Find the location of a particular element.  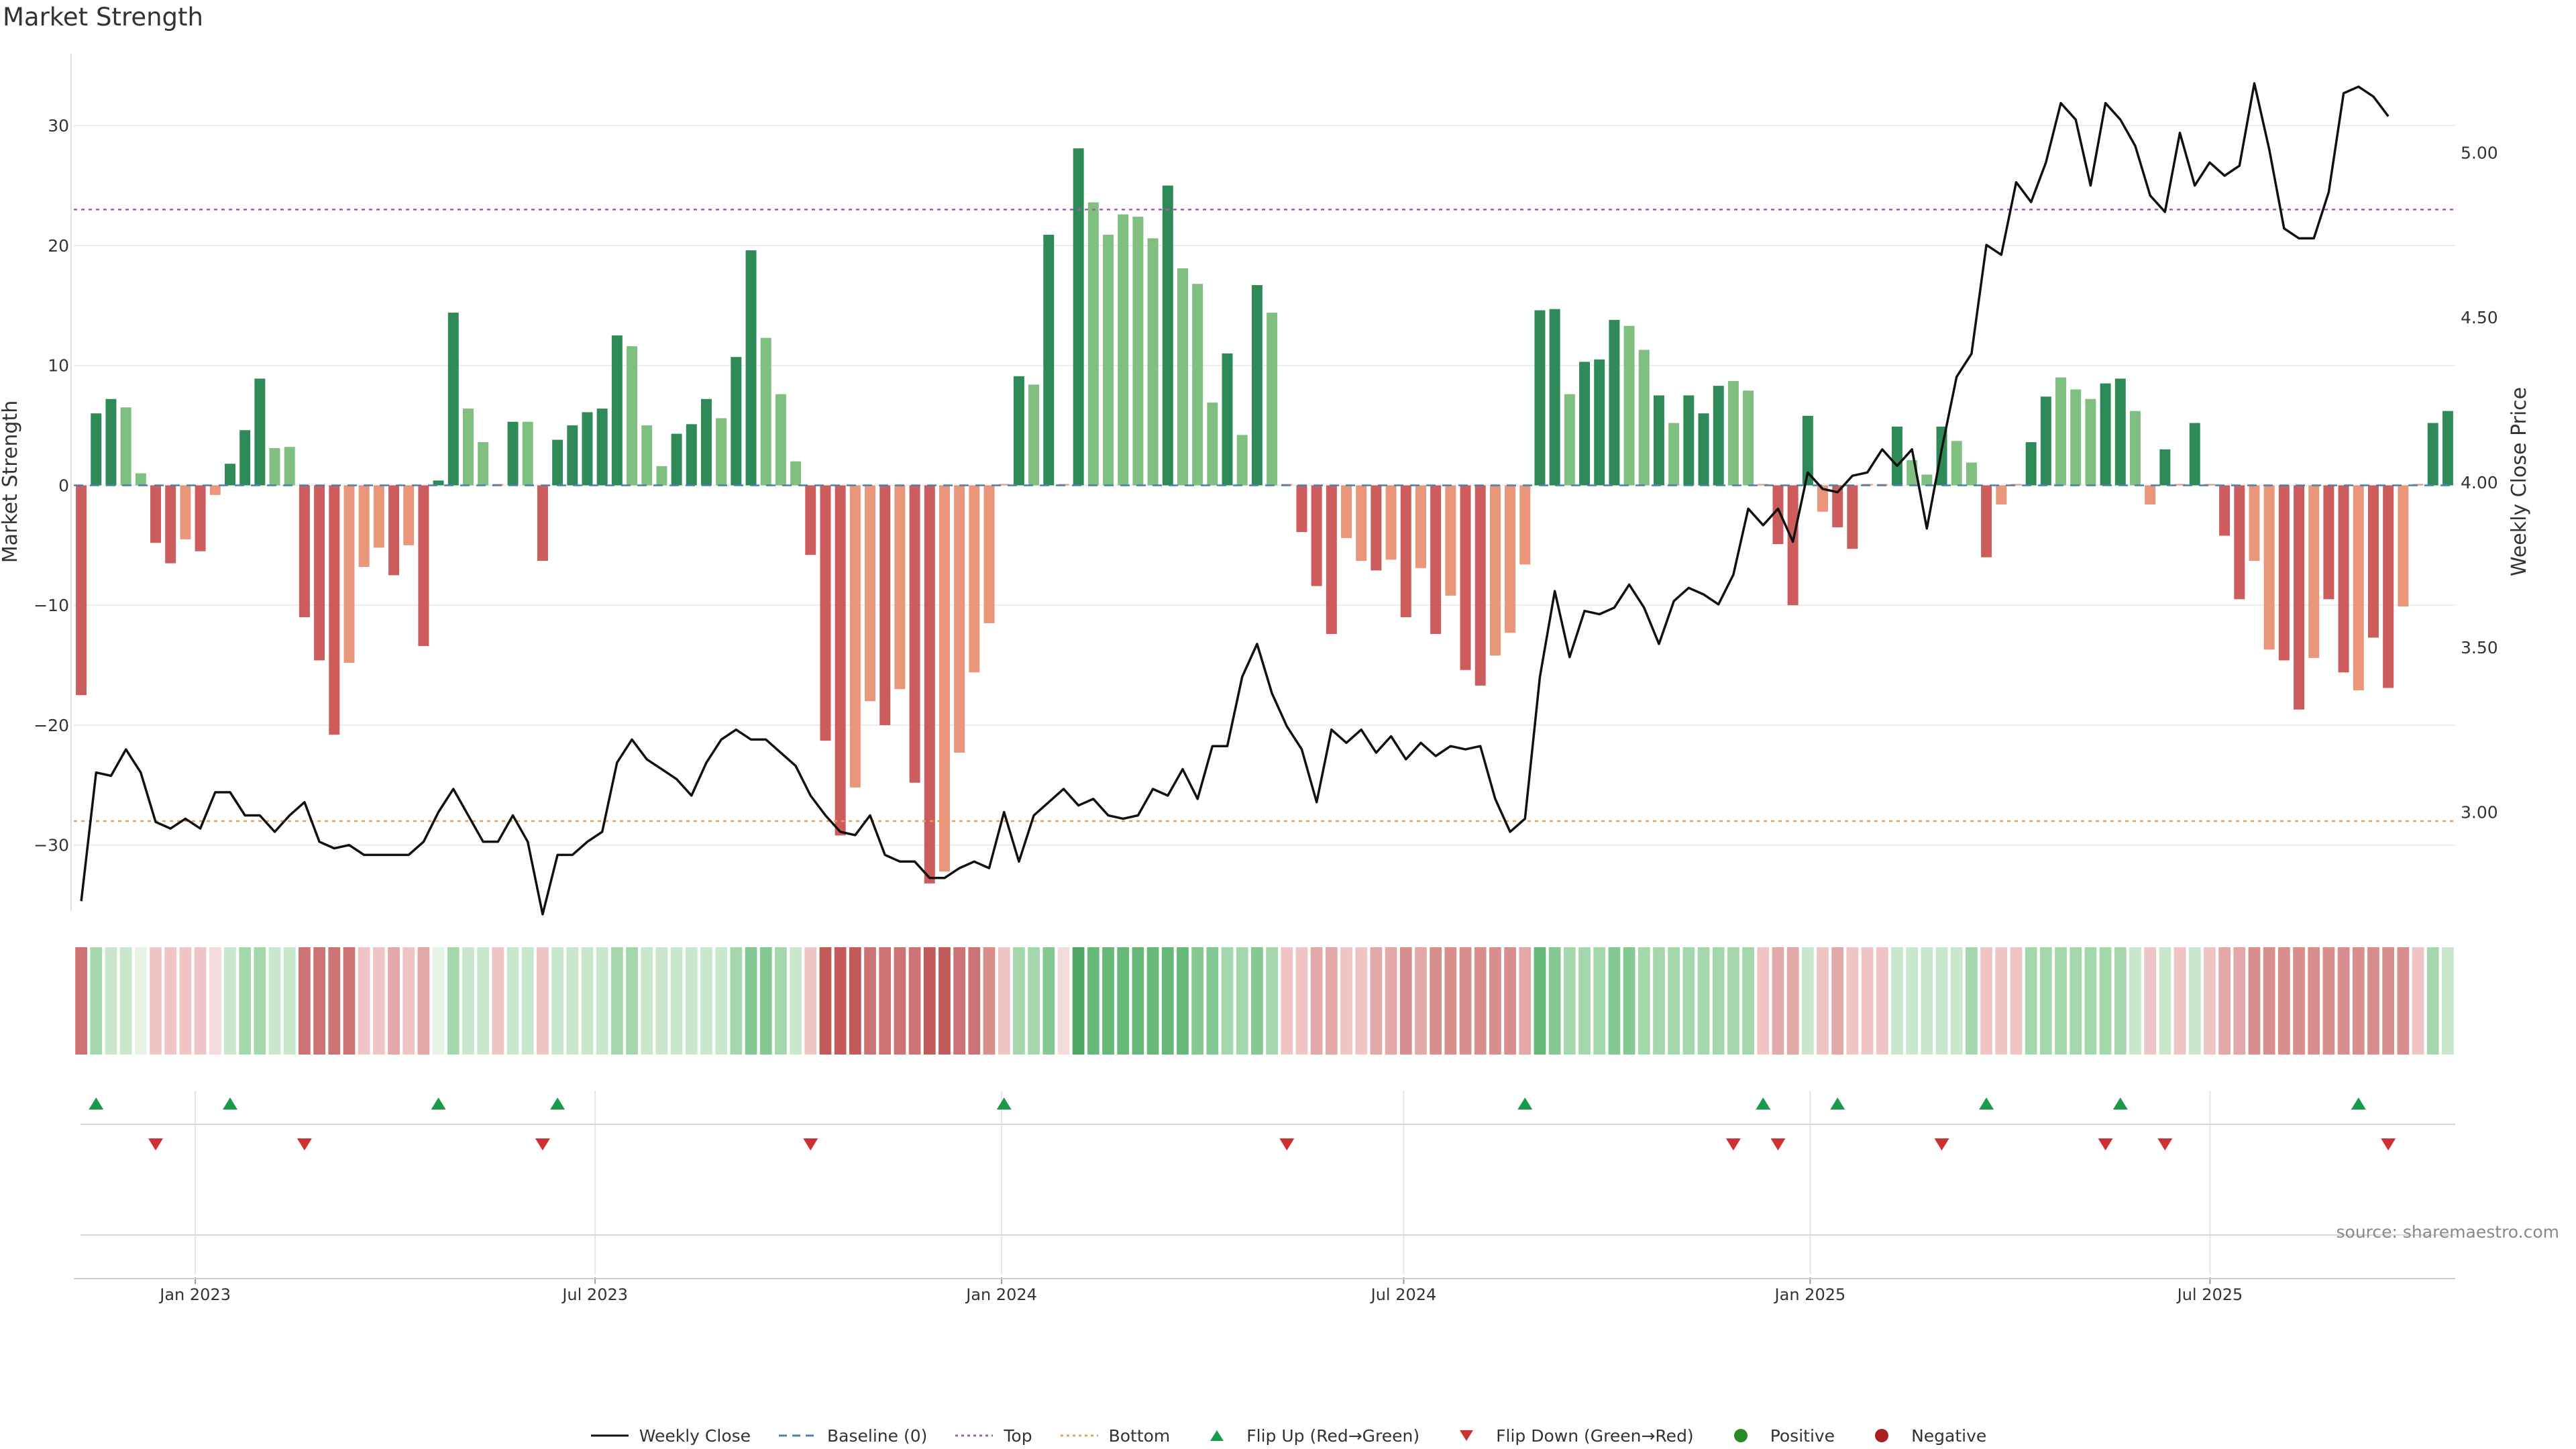

x-tick-label: Jan 2023 is located at coordinates (194, 1294).